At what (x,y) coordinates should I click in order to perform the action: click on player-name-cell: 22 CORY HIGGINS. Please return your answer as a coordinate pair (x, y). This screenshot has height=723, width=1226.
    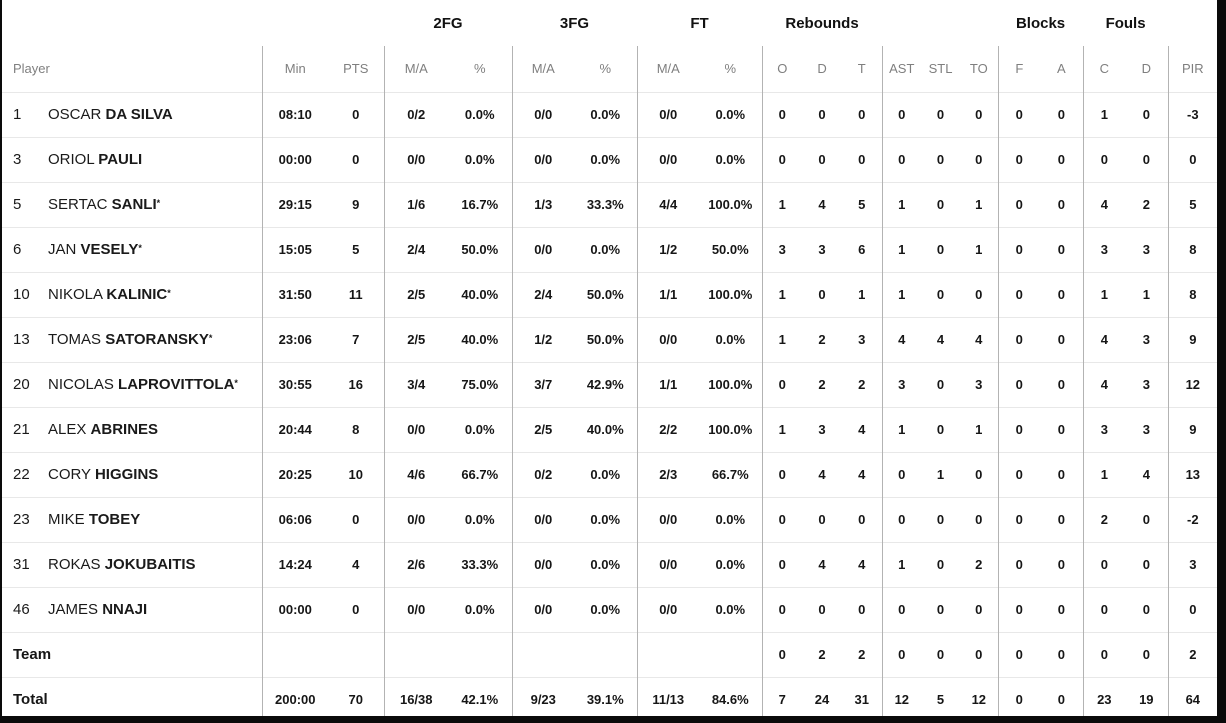
    Looking at the image, I should click on (132, 474).